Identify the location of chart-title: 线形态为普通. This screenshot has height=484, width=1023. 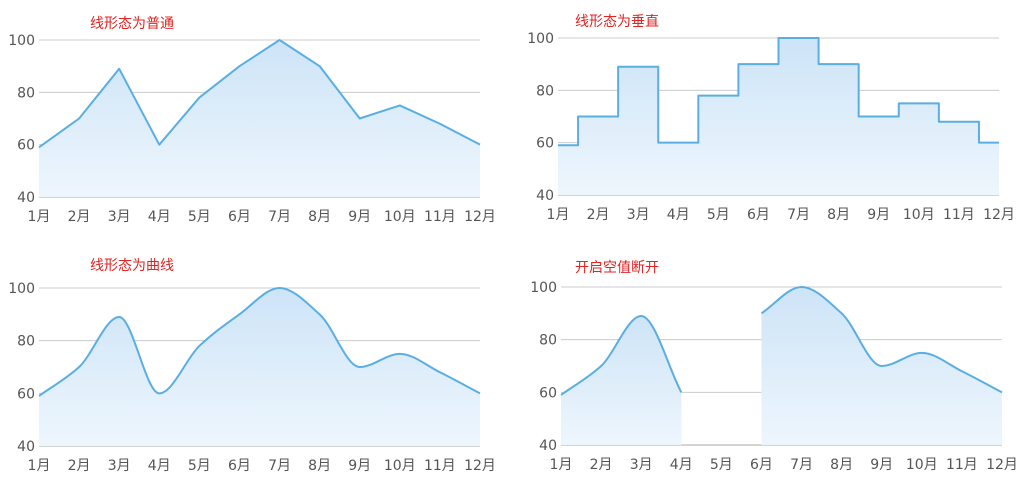
(132, 24).